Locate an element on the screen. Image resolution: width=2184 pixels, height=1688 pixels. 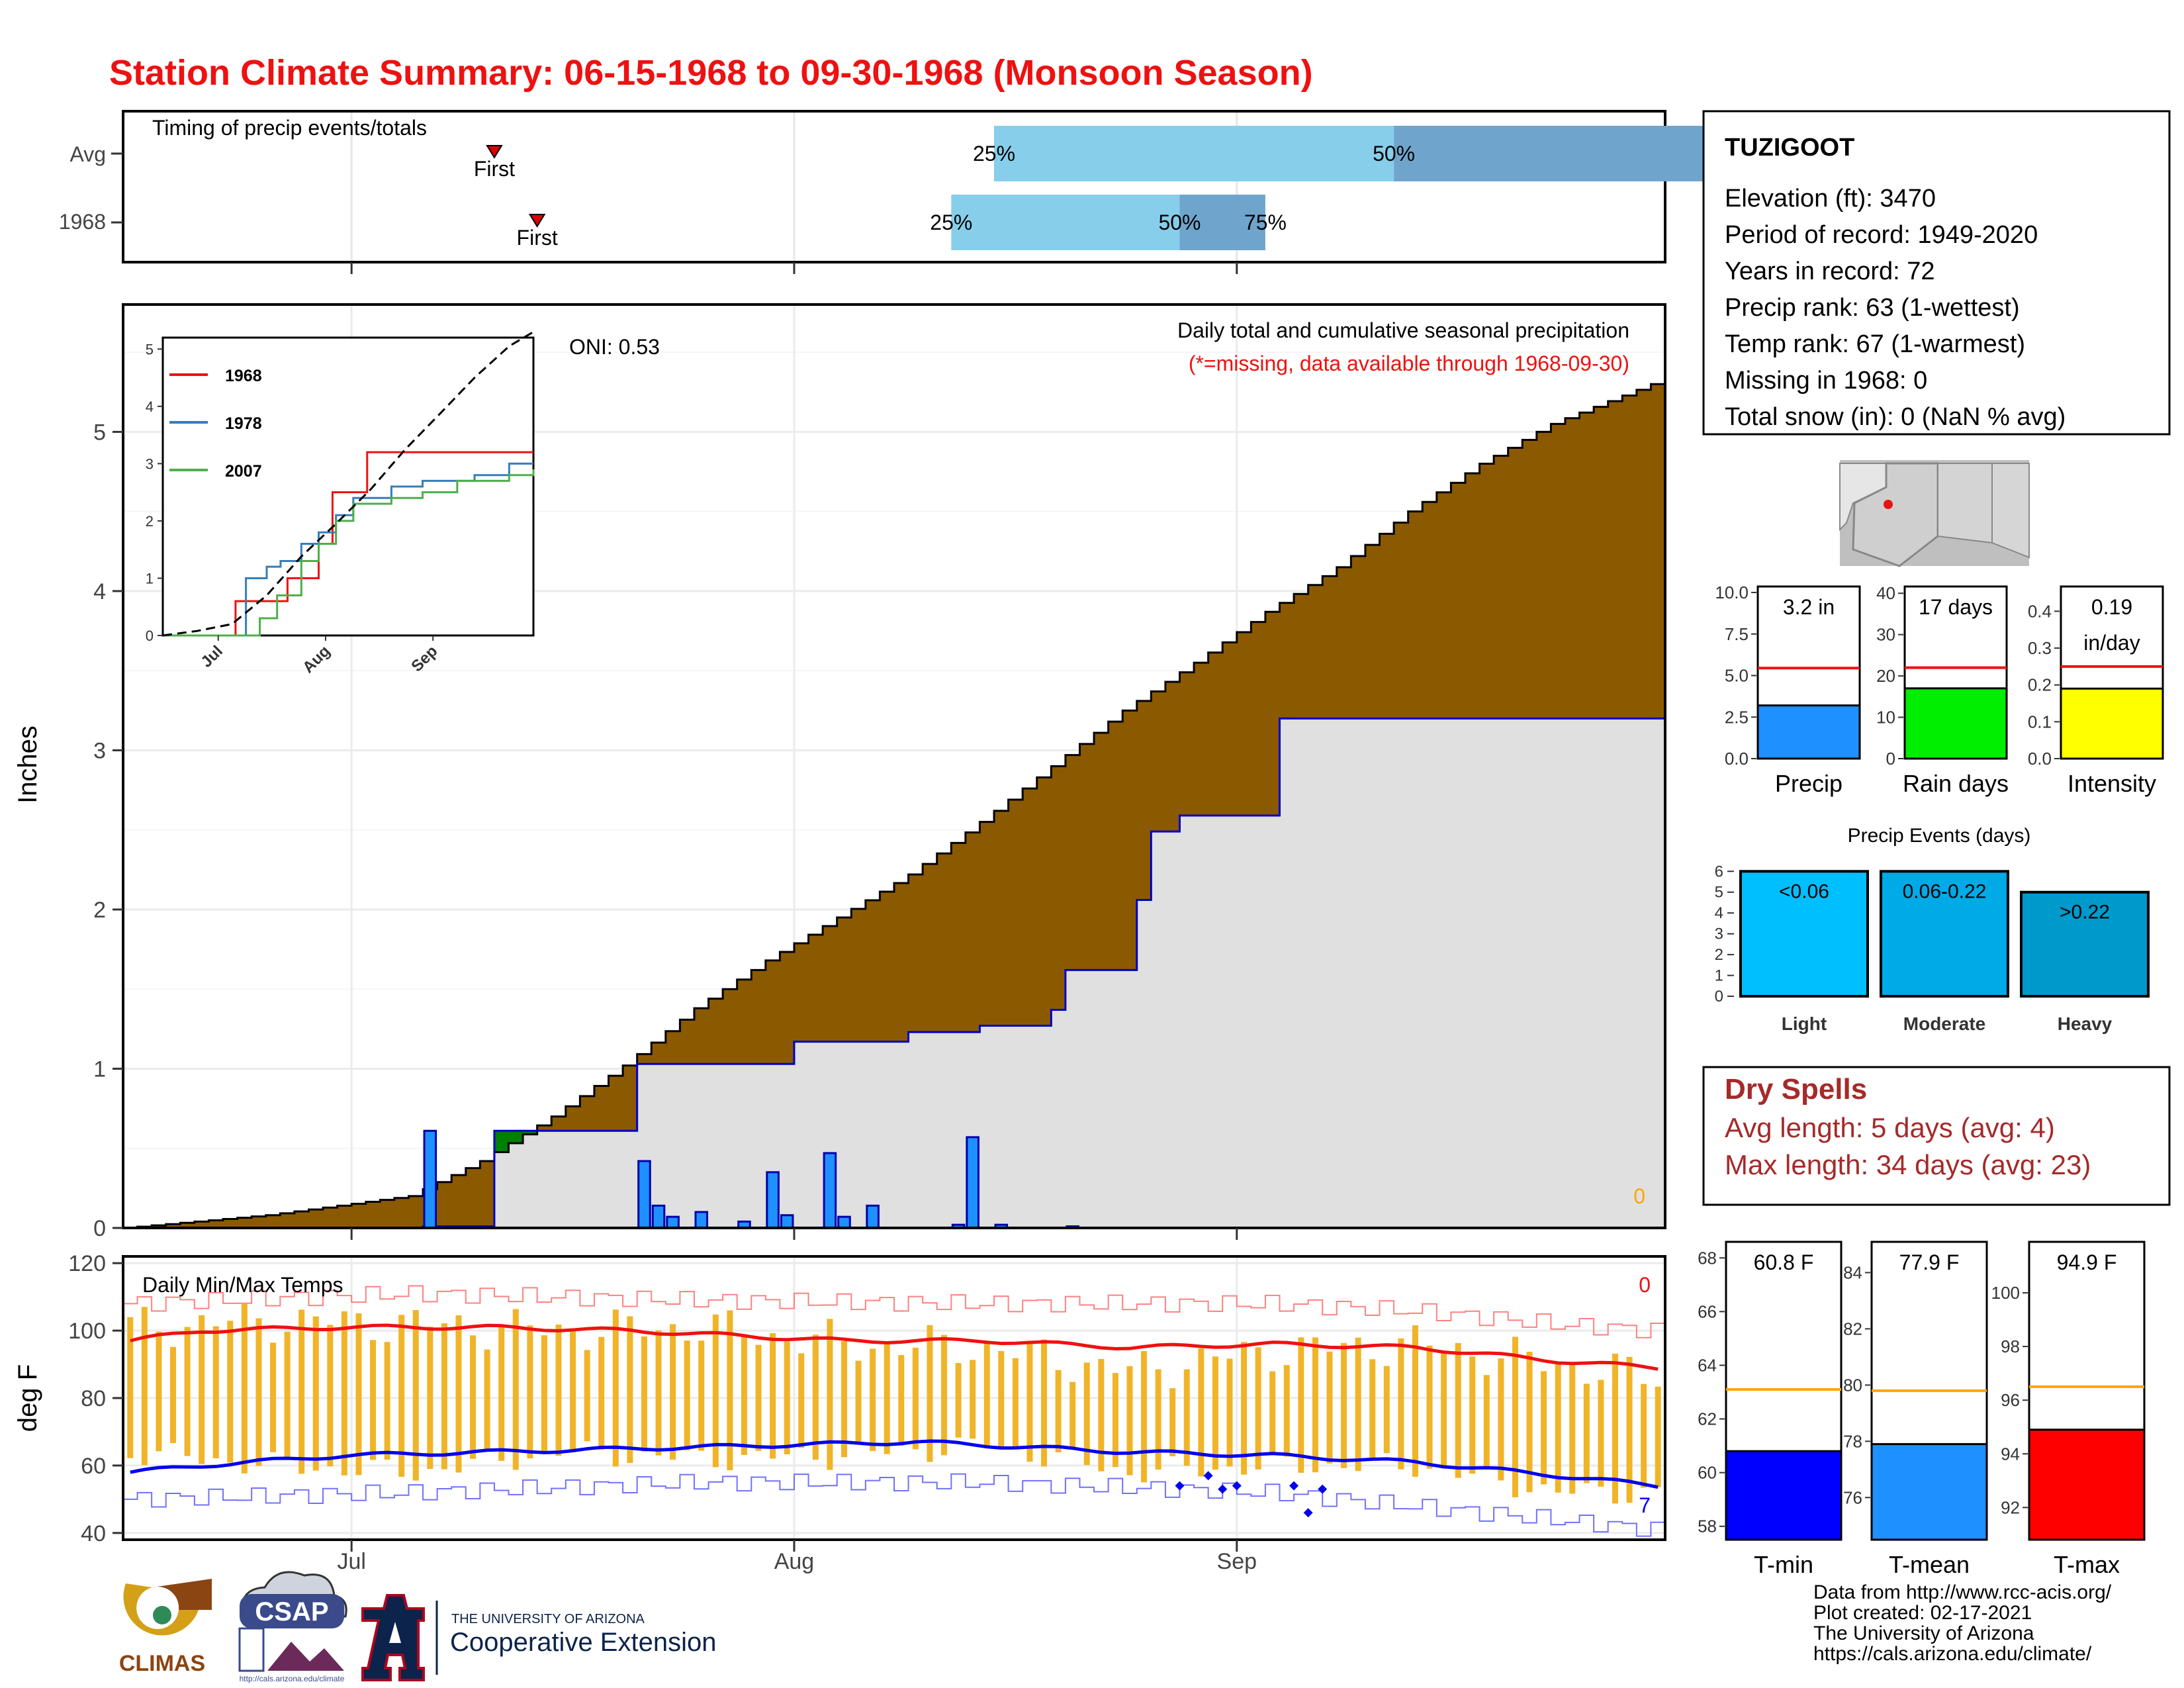
summary-precip-value: 3.2 in is located at coordinates (1809, 607).